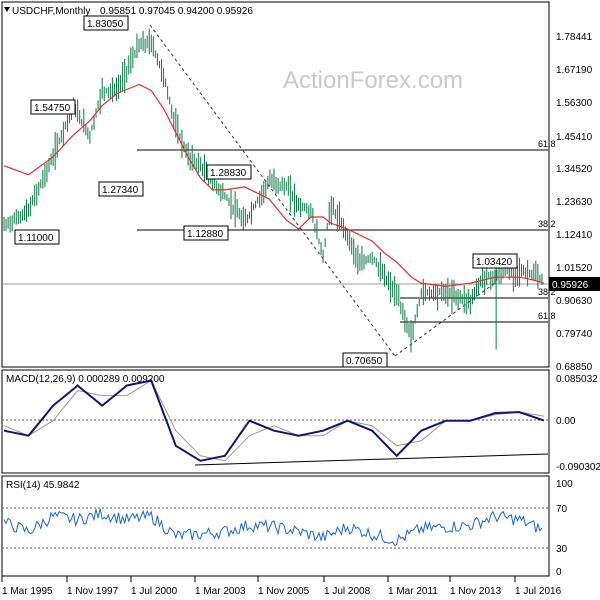  Describe the element at coordinates (564, 484) in the screenshot. I see `rsi-y-tick: 100` at that location.